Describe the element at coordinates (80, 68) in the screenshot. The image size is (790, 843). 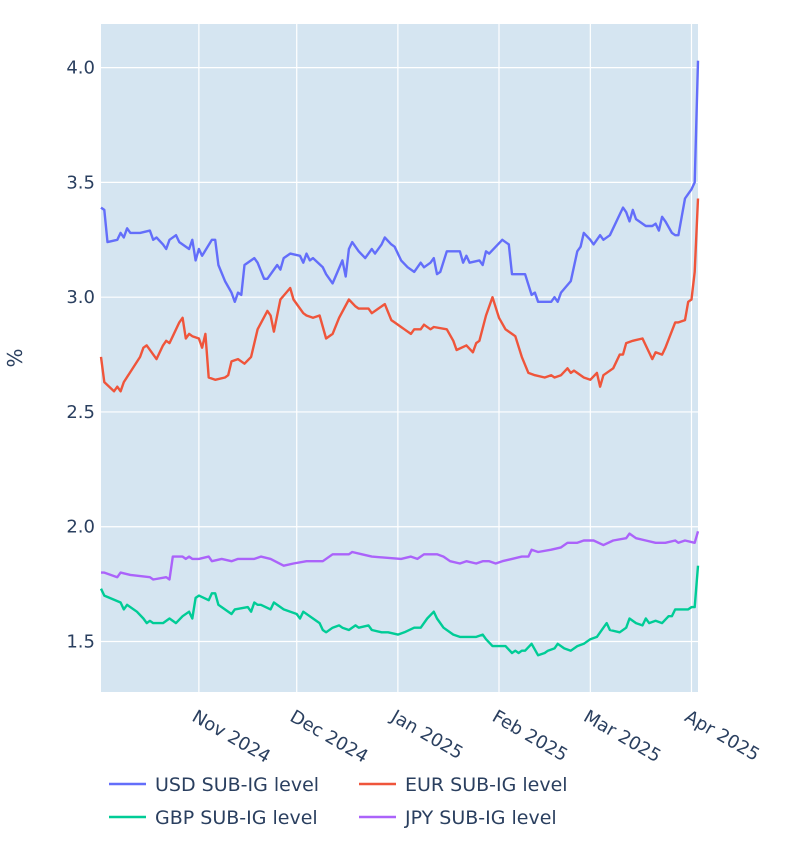
I see `y-tick-label: 4.0` at that location.